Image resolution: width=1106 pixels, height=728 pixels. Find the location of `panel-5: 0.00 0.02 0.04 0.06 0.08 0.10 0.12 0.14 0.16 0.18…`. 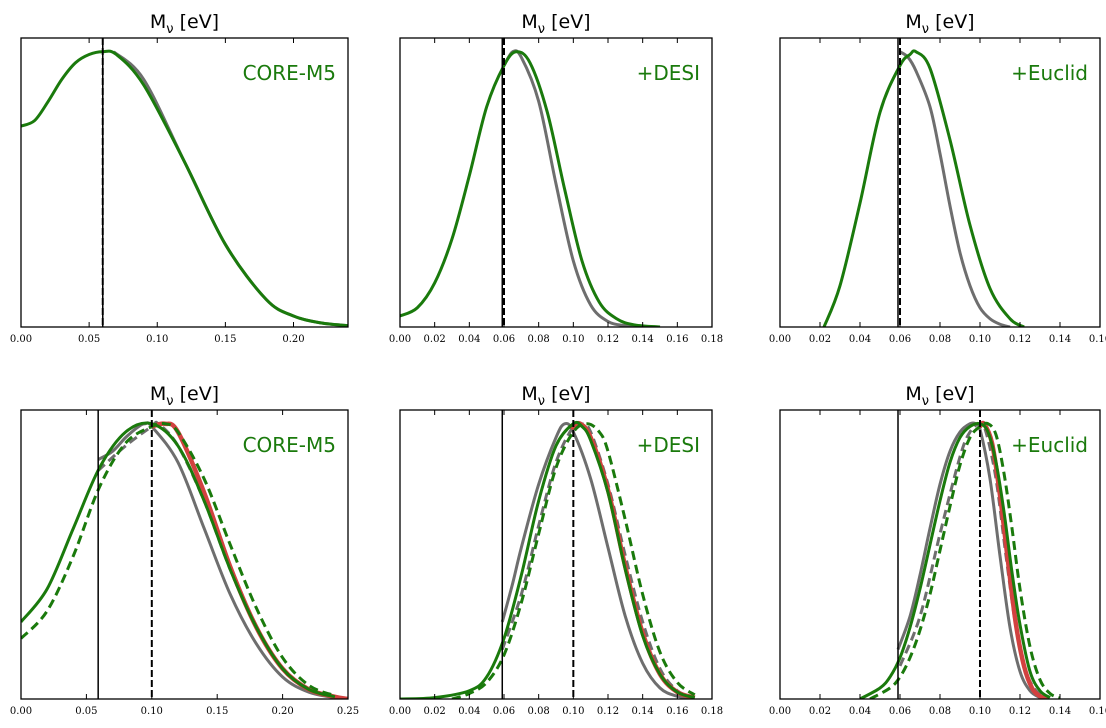

panel-5: 0.00 0.02 0.04 0.06 0.08 0.10 0.12 0.14 0.16 0.18… is located at coordinates (556, 550).